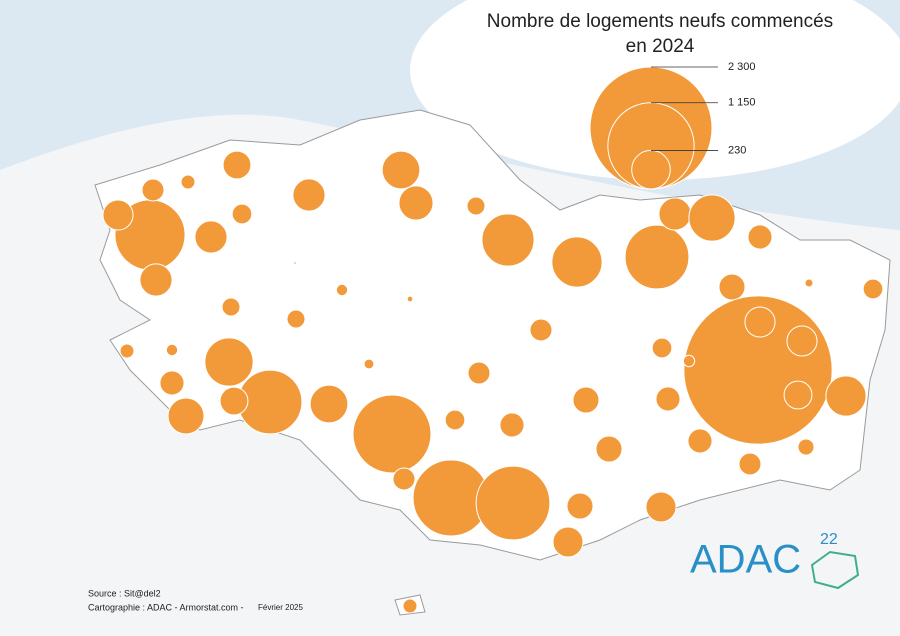 This screenshot has height=636, width=900. What do you see at coordinates (829, 539) in the screenshot?
I see `logo-number: 22` at bounding box center [829, 539].